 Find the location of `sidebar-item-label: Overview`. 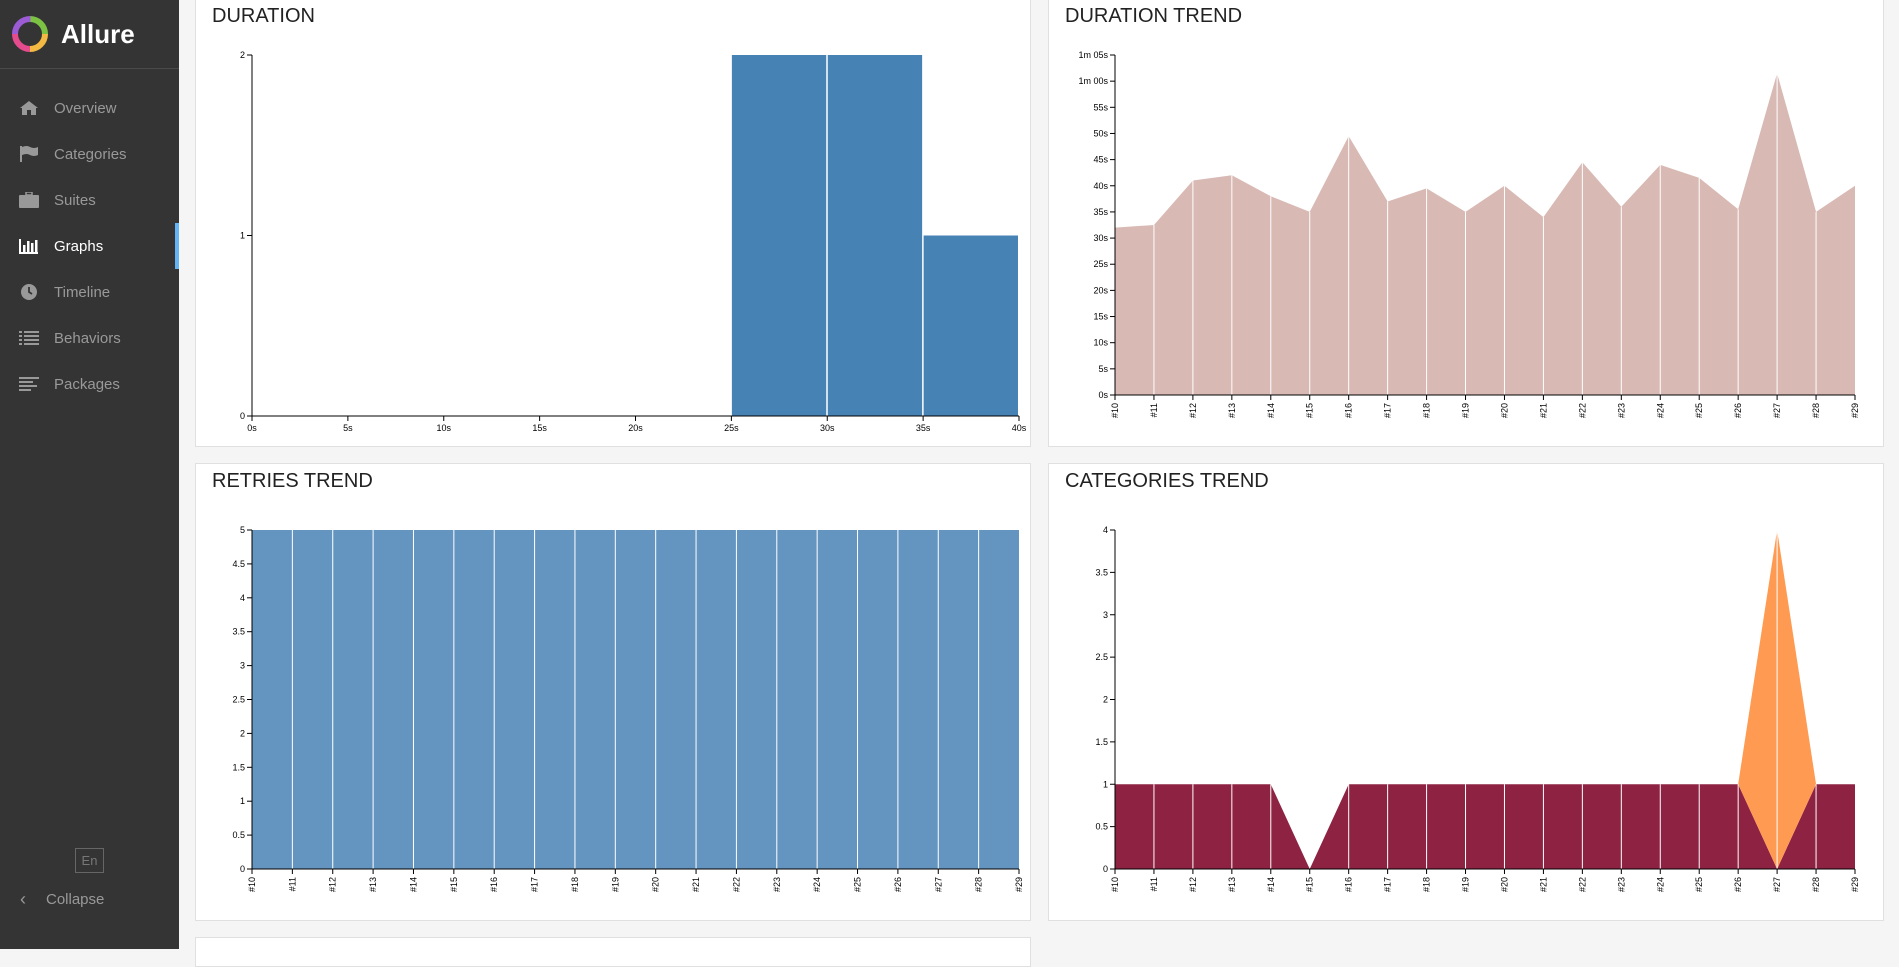

sidebar-item-label: Overview is located at coordinates (85, 108).